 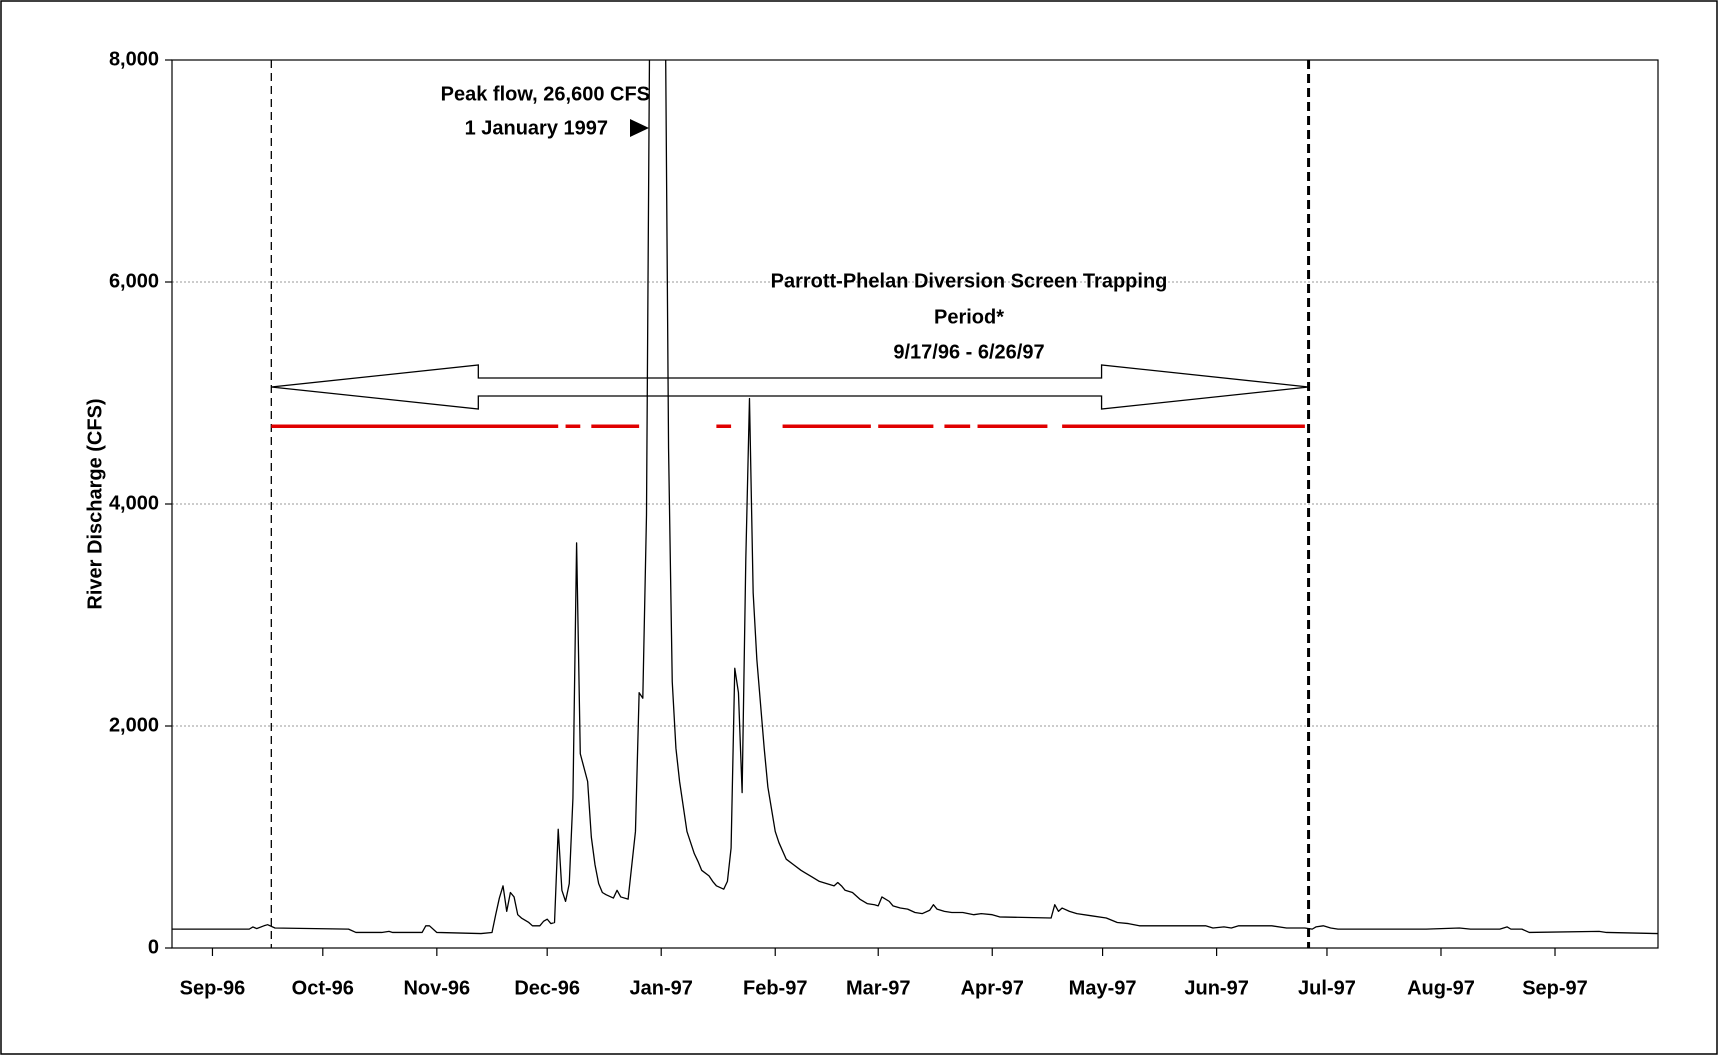 I want to click on y-tick-label: 8,000, so click(x=134, y=59).